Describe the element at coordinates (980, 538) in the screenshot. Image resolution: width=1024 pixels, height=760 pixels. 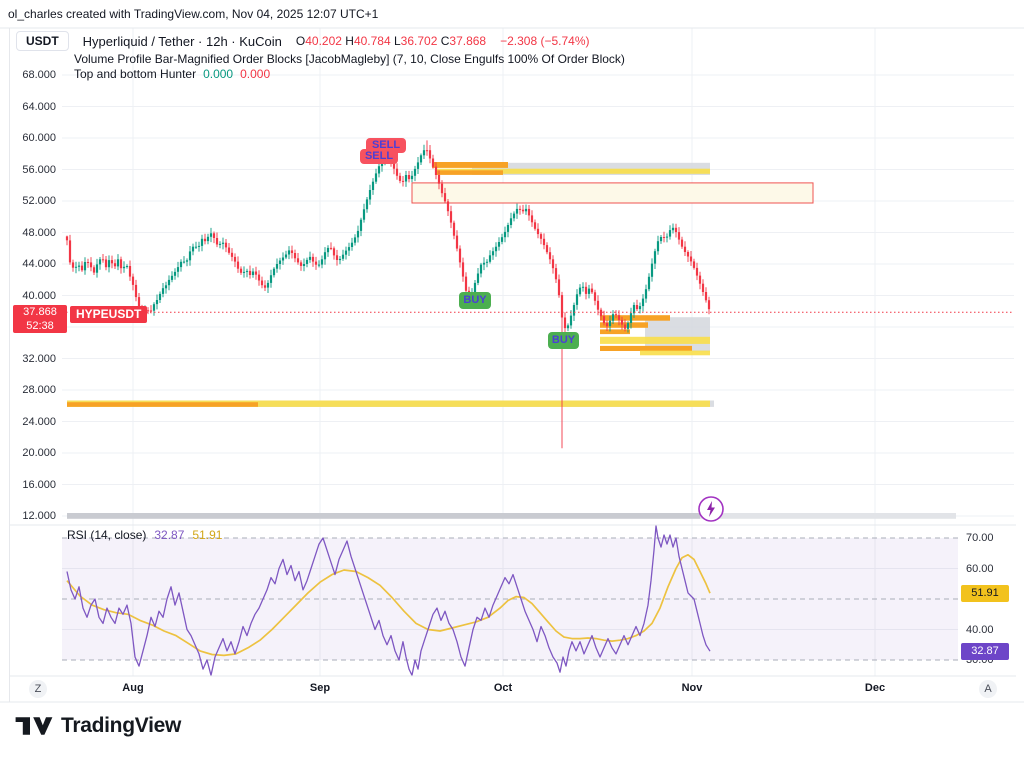
I see `rsi-axis-label: 70.00` at that location.